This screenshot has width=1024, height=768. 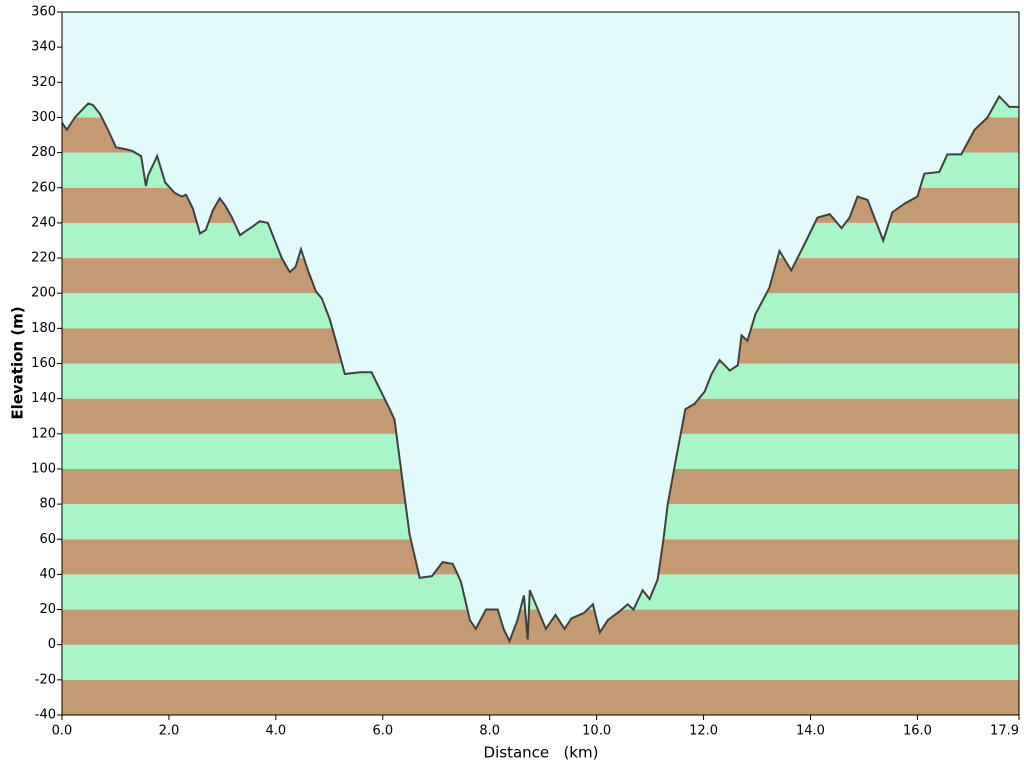 I want to click on y-tick-label: 300, so click(x=43, y=117).